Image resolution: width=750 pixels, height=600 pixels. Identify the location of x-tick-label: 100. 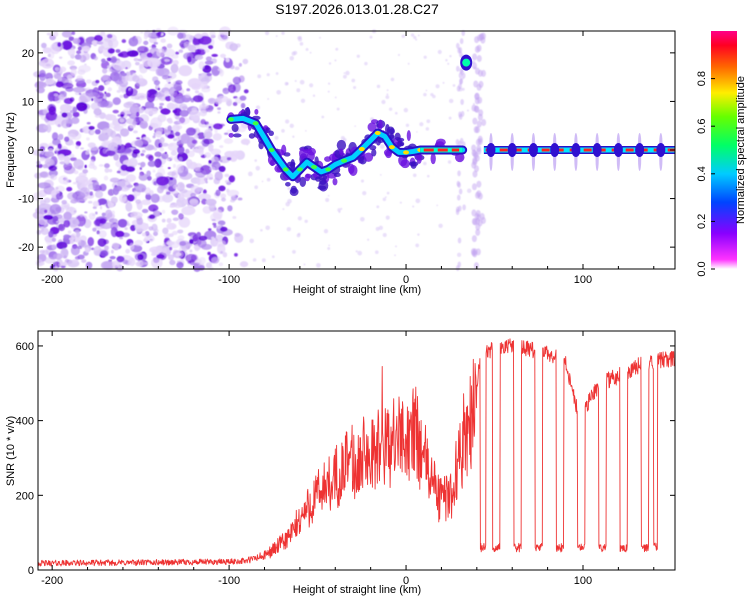
(583, 581).